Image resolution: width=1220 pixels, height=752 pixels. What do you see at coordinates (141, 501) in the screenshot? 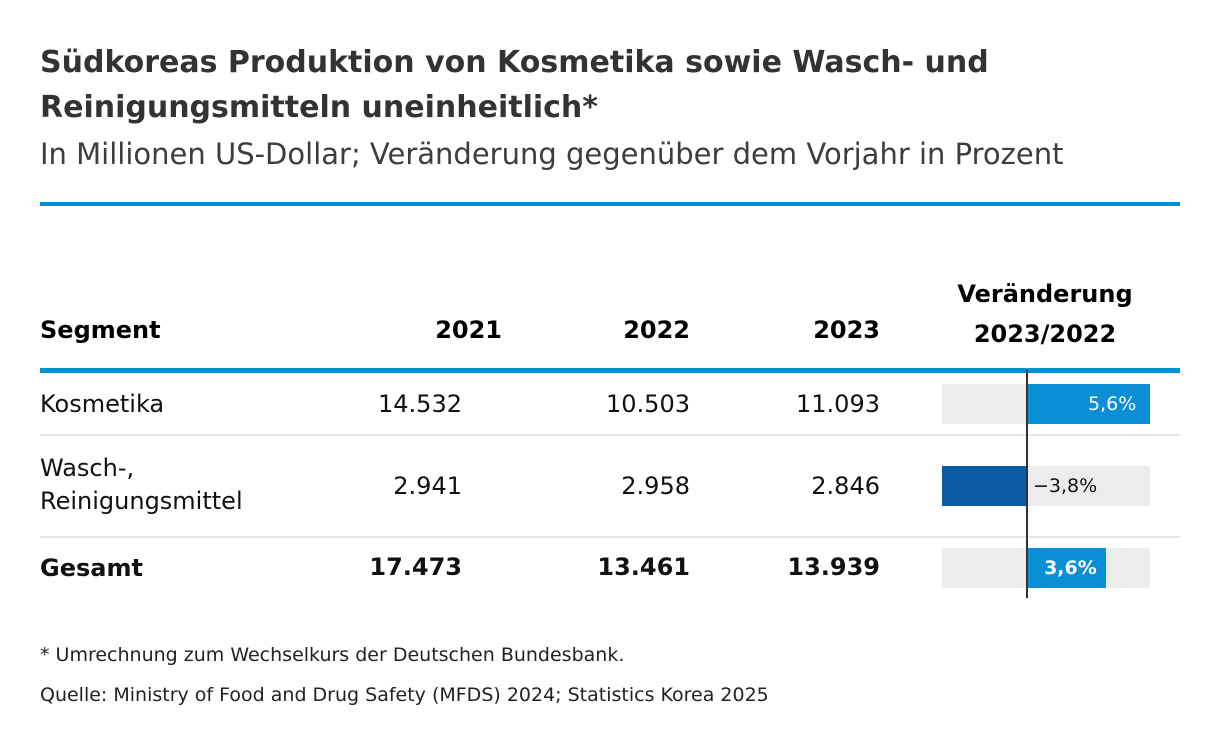
I see `row-label-wasch-line-2: Reinigungsmittel` at bounding box center [141, 501].